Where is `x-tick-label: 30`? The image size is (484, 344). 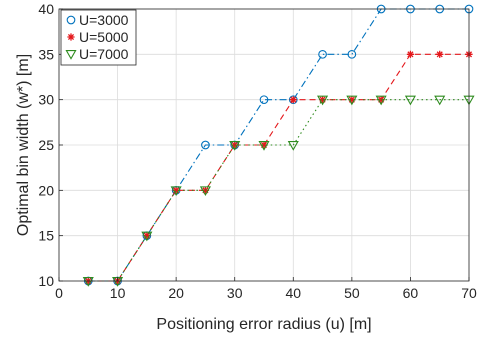
x-tick-label: 30 is located at coordinates (235, 293).